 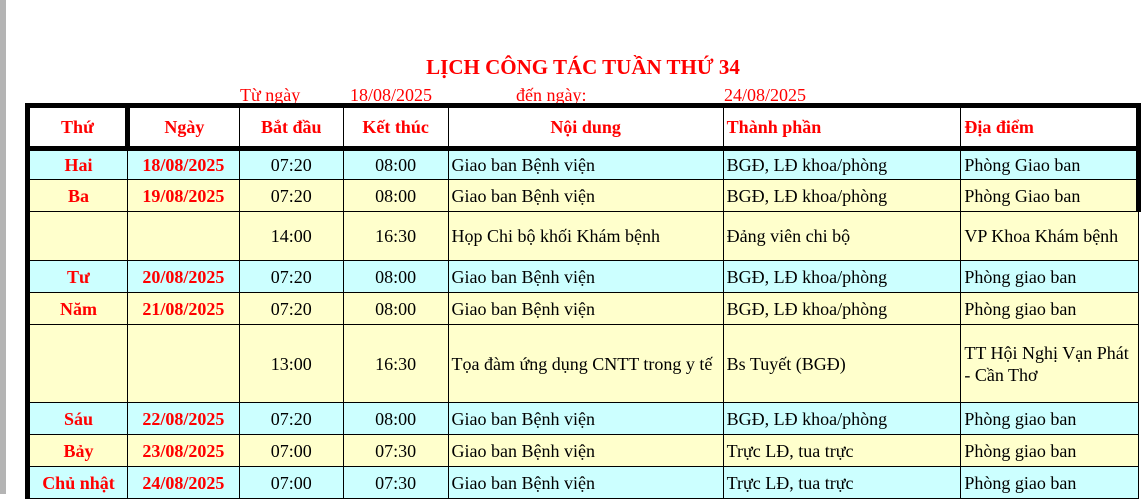 What do you see at coordinates (76, 195) in the screenshot?
I see `day-cell: Ba` at bounding box center [76, 195].